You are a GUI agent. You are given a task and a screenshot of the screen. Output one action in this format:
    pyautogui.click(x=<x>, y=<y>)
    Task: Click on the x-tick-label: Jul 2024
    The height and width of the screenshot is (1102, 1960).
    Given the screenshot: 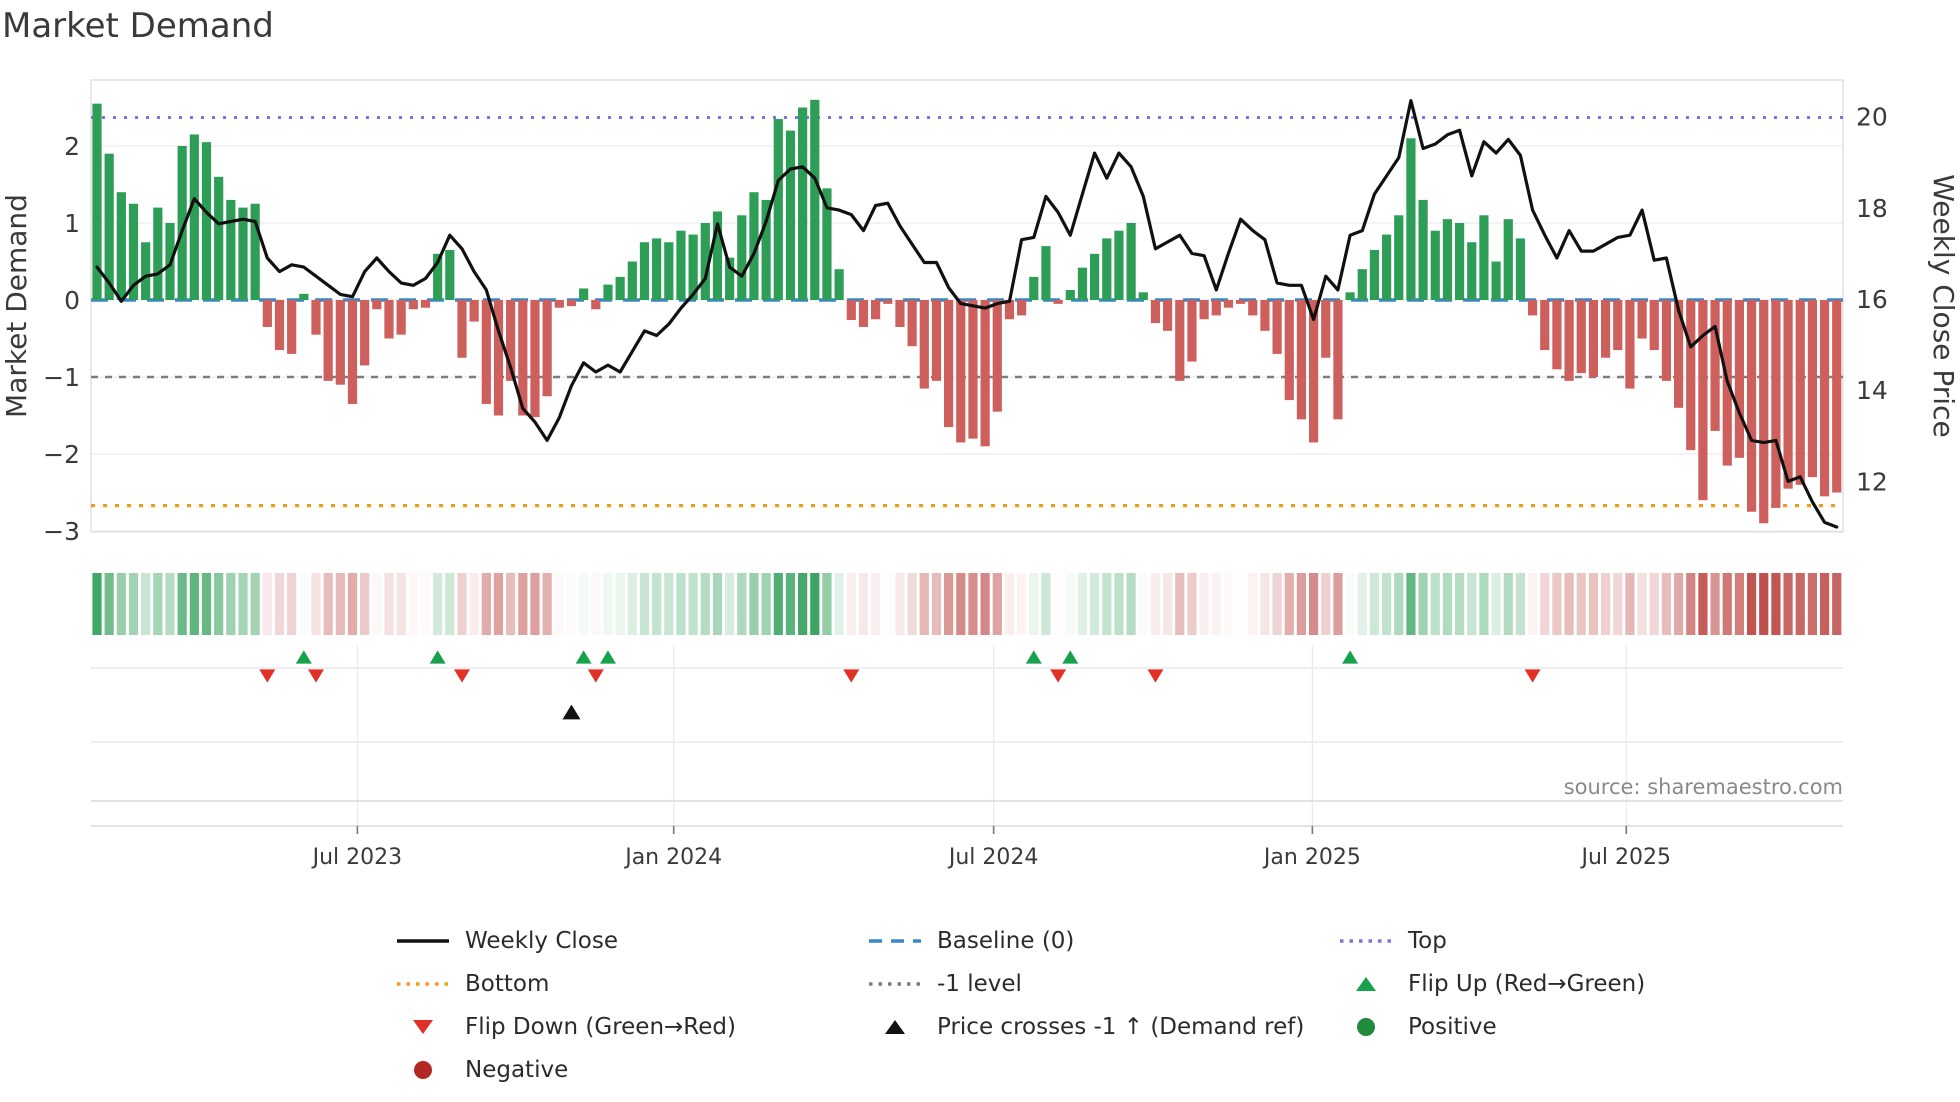 What is the action you would take?
    pyautogui.click(x=993, y=857)
    